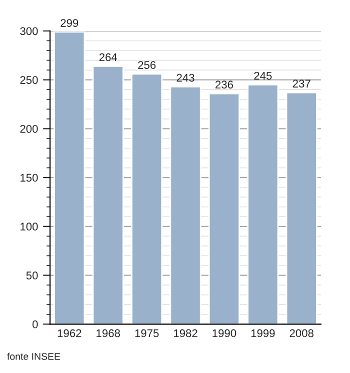 Image resolution: width=350 pixels, height=373 pixels. What do you see at coordinates (186, 333) in the screenshot?
I see `x-tick-label: 1982` at bounding box center [186, 333].